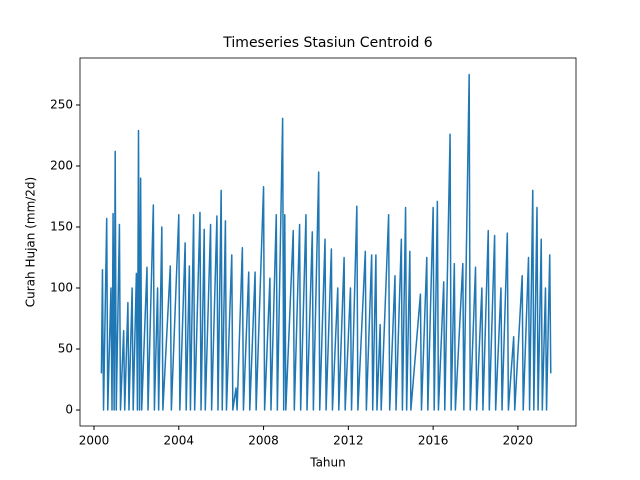 The image size is (640, 480). I want to click on y-tick-label: 250, so click(61, 104).